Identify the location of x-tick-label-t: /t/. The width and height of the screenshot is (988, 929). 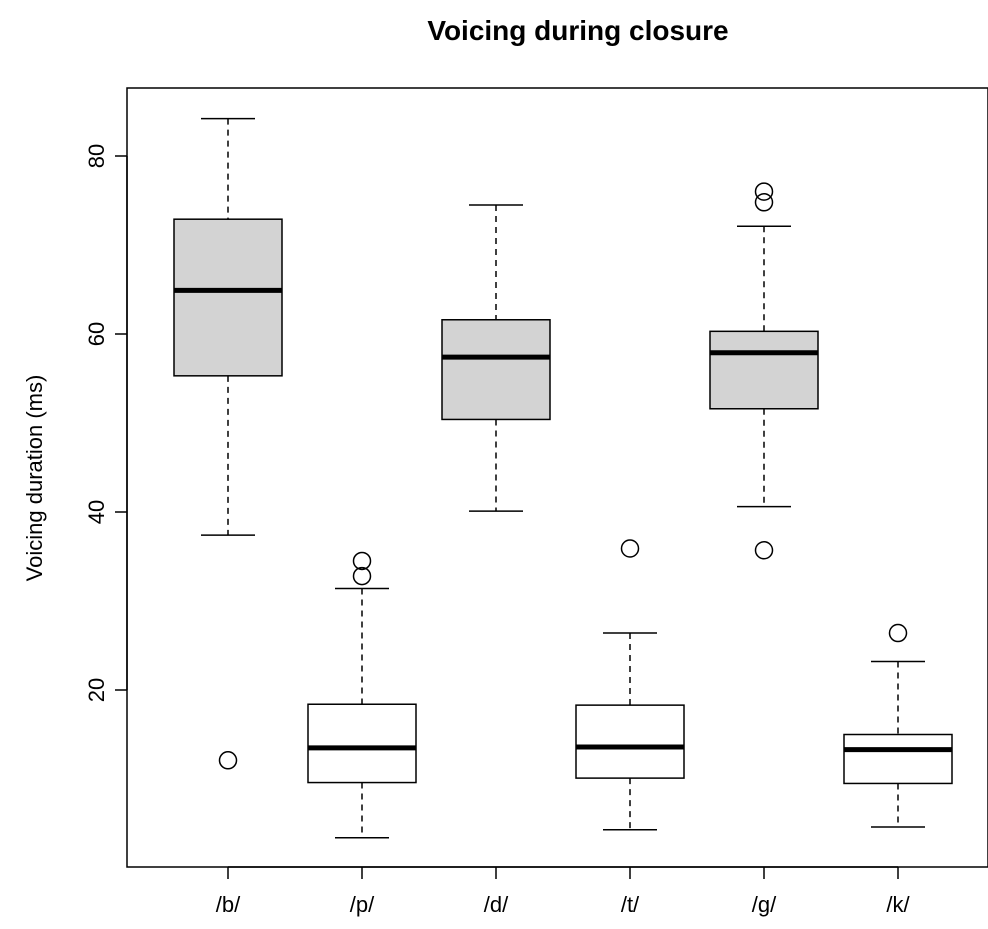
(630, 904).